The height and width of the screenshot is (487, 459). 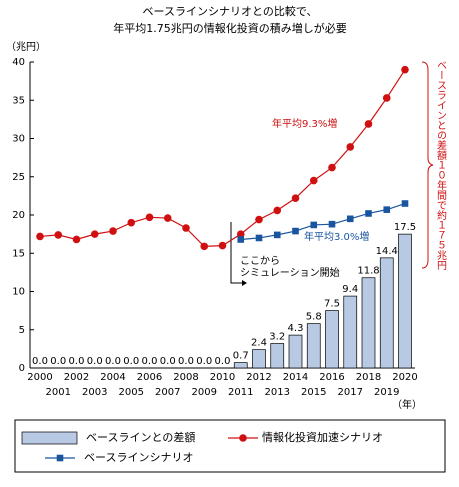 What do you see at coordinates (336, 236) in the screenshot?
I see `annotation: 年平均3.0%増` at bounding box center [336, 236].